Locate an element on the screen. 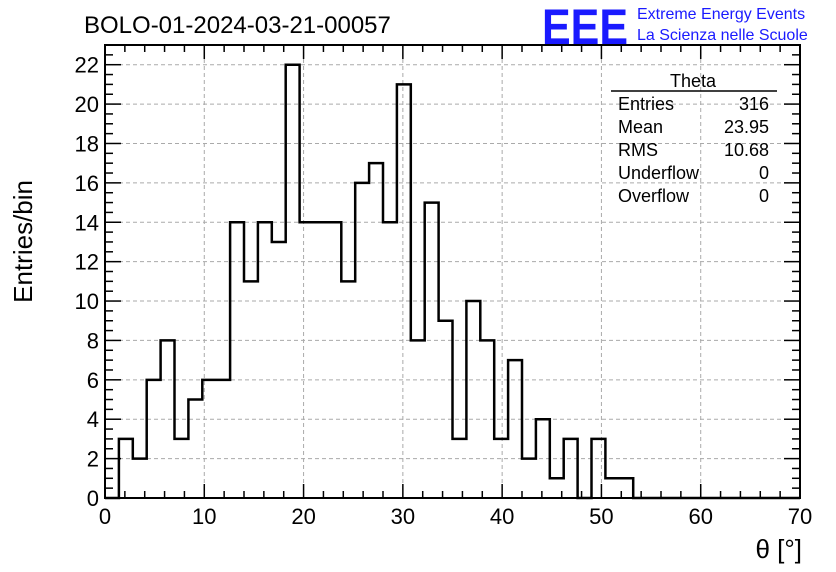 This screenshot has height=572, width=836. y-tick-label: 0 is located at coordinates (93, 498).